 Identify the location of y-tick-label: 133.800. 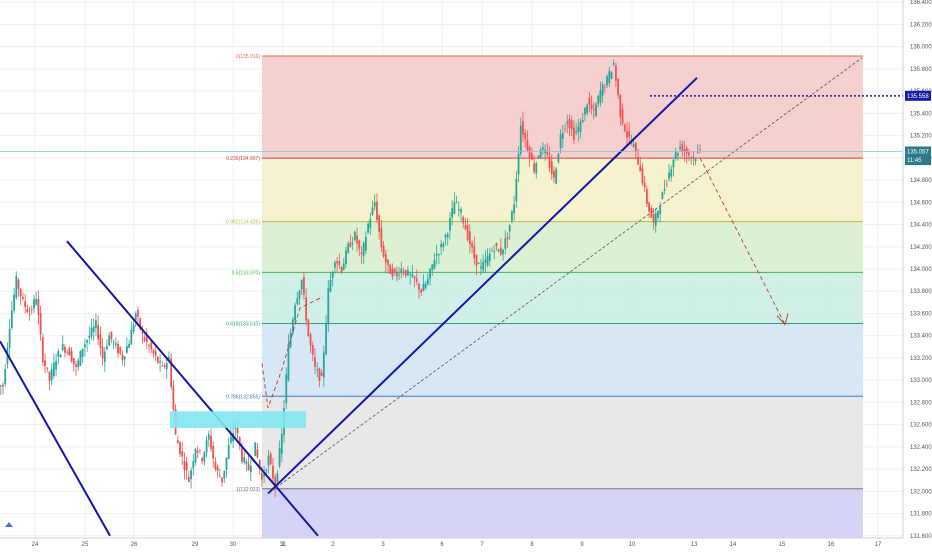
(921, 292).